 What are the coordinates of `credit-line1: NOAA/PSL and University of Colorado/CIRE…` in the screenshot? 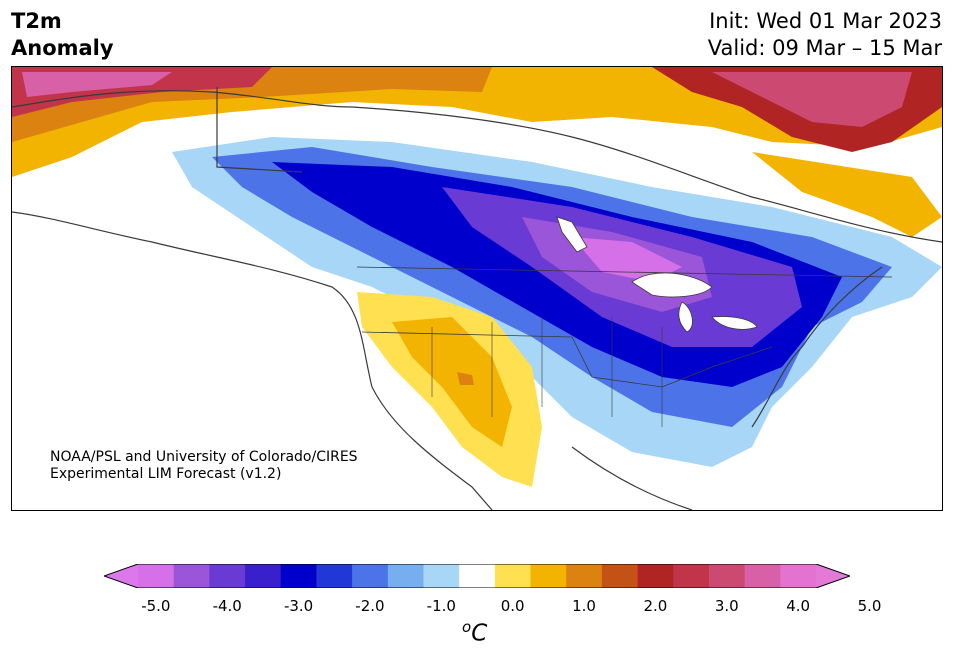 It's located at (204, 457).